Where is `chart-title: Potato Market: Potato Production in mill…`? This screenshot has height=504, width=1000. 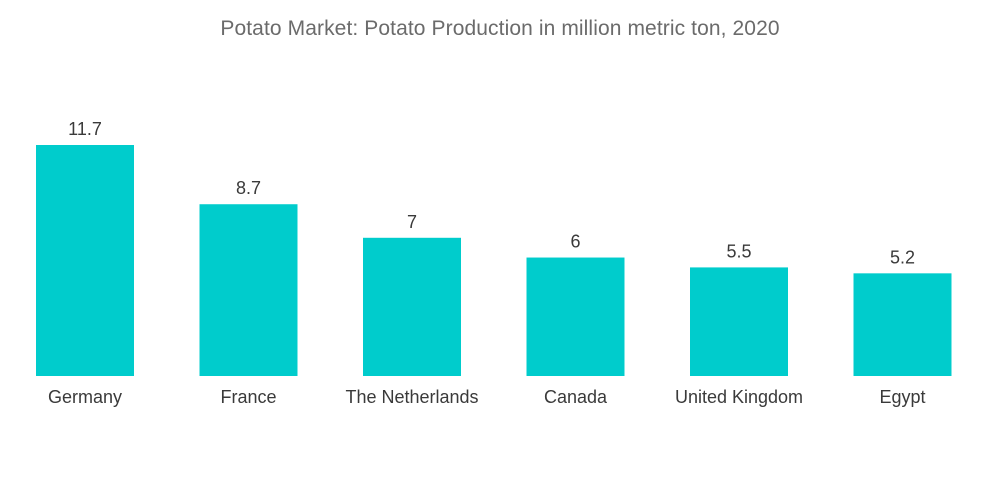
chart-title: Potato Market: Potato Production in mill… is located at coordinates (500, 28).